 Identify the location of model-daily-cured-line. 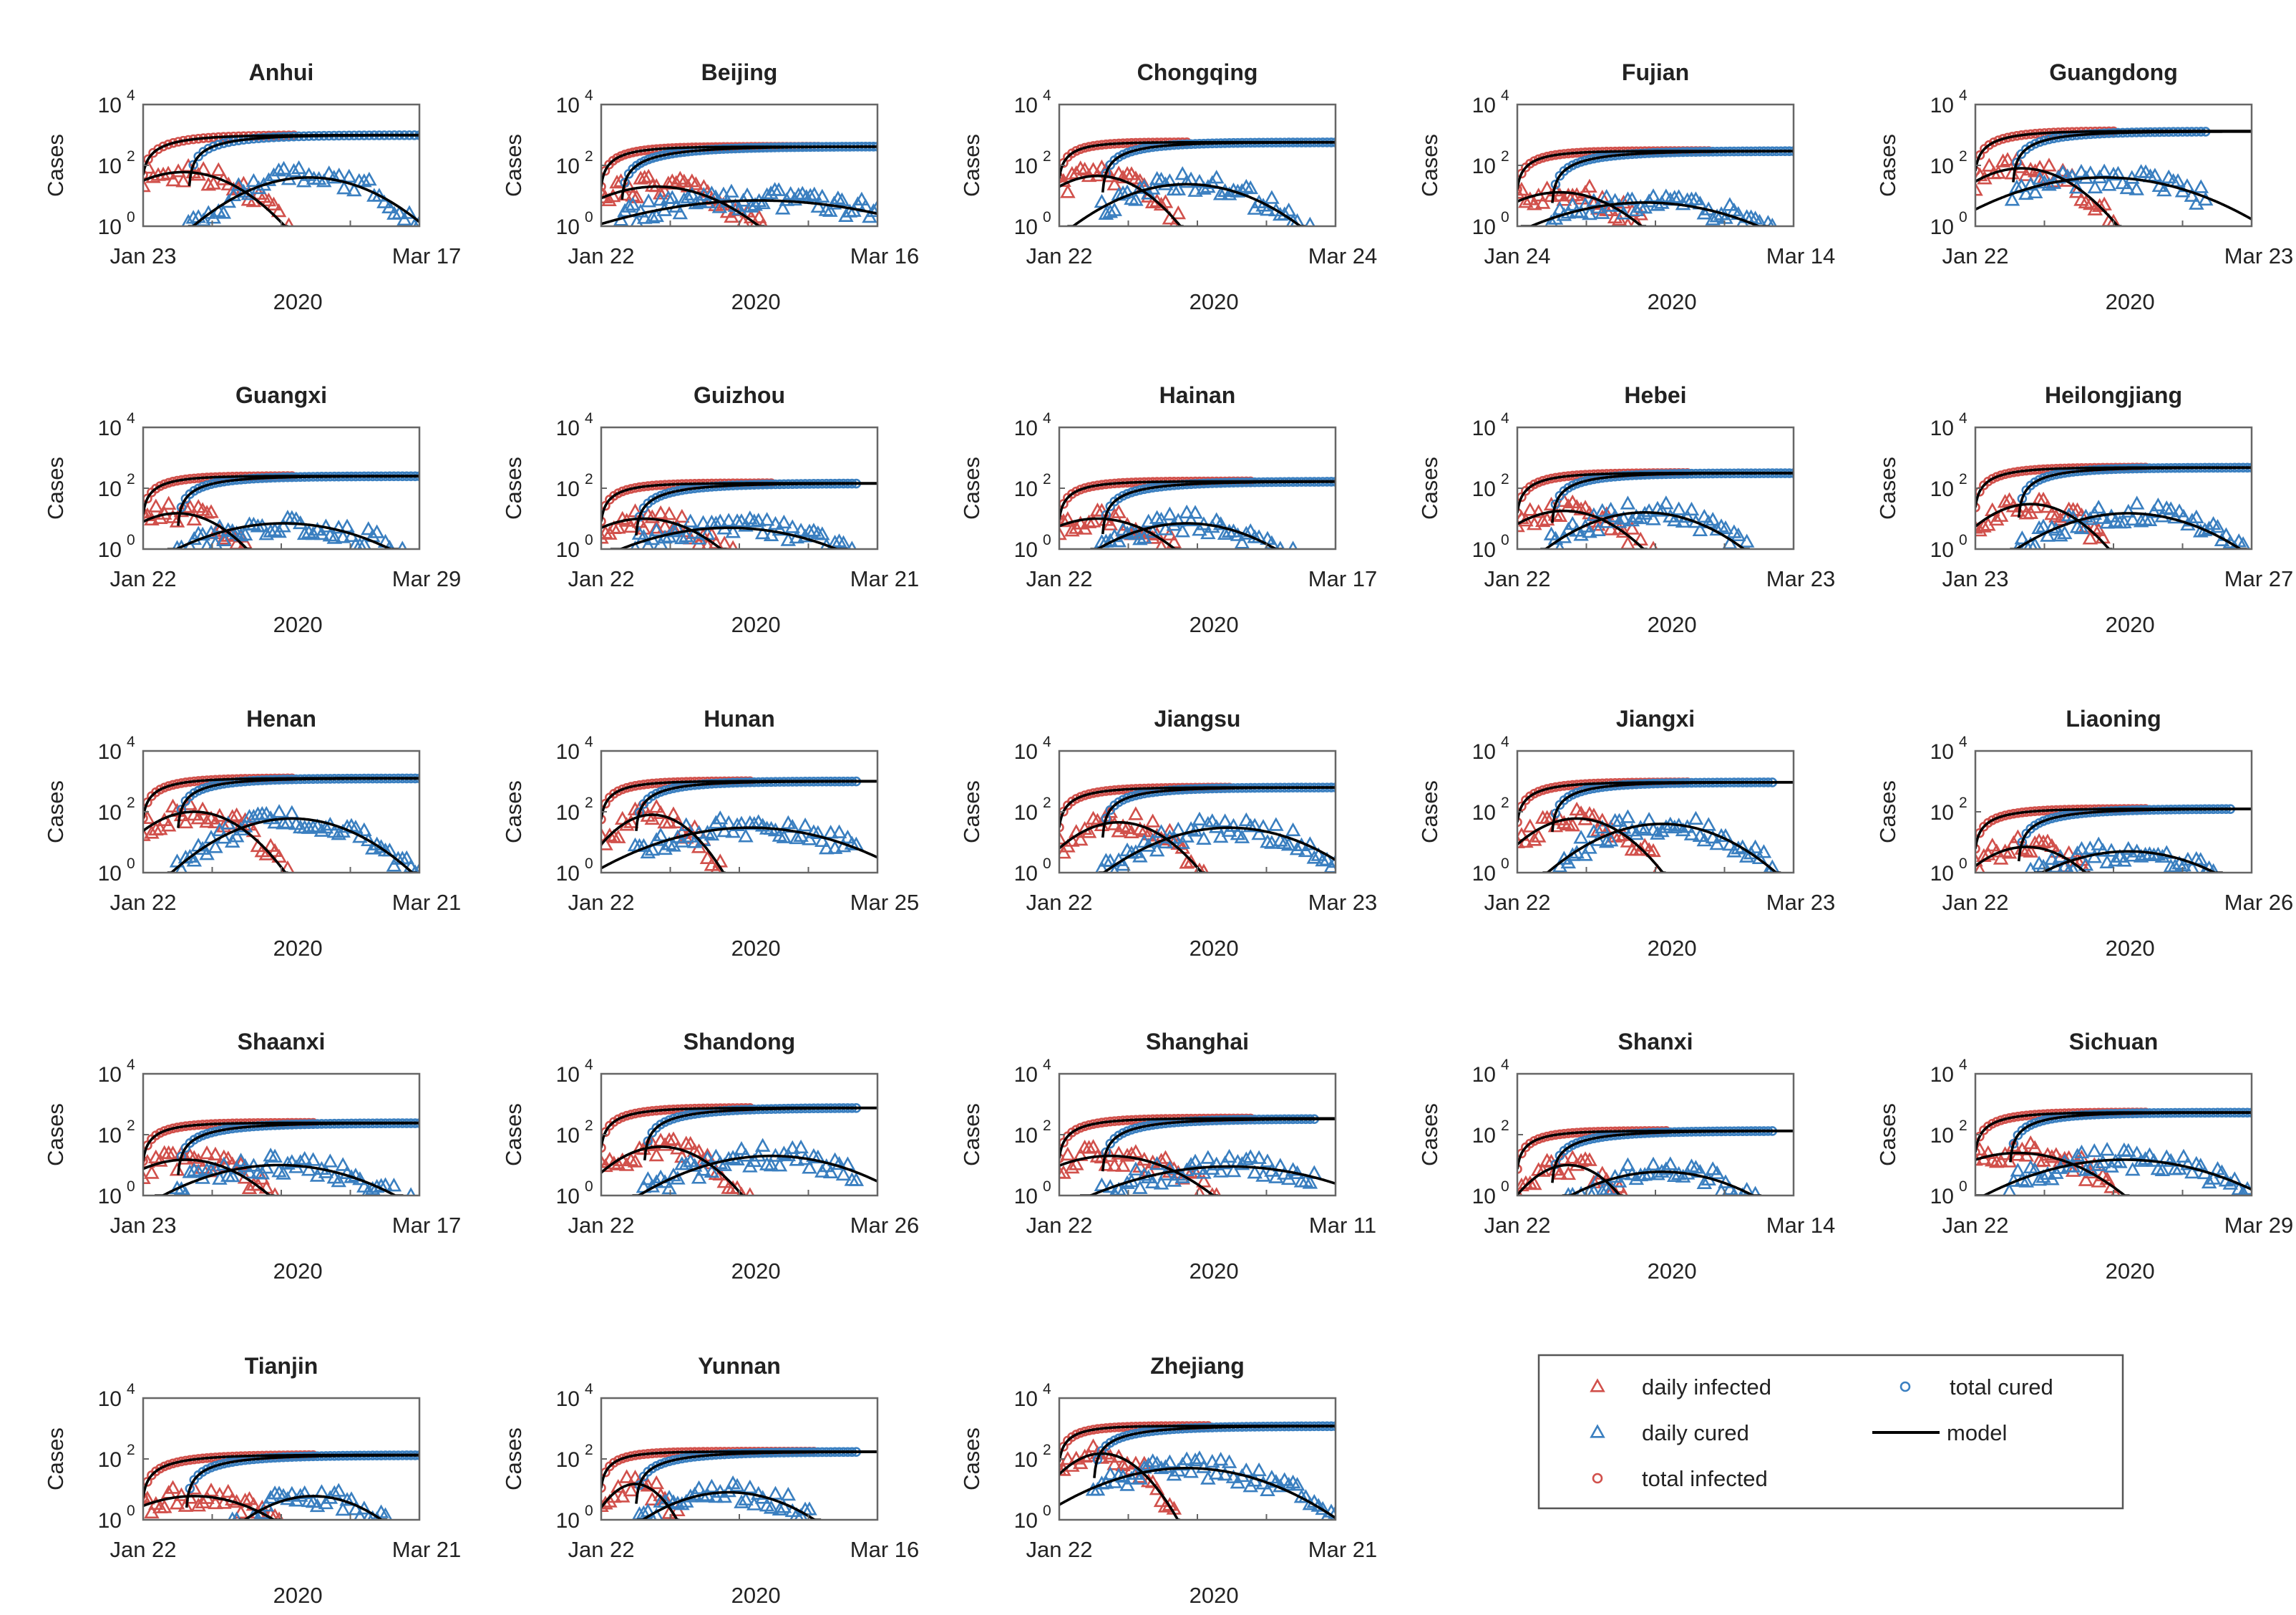
(729, 1505).